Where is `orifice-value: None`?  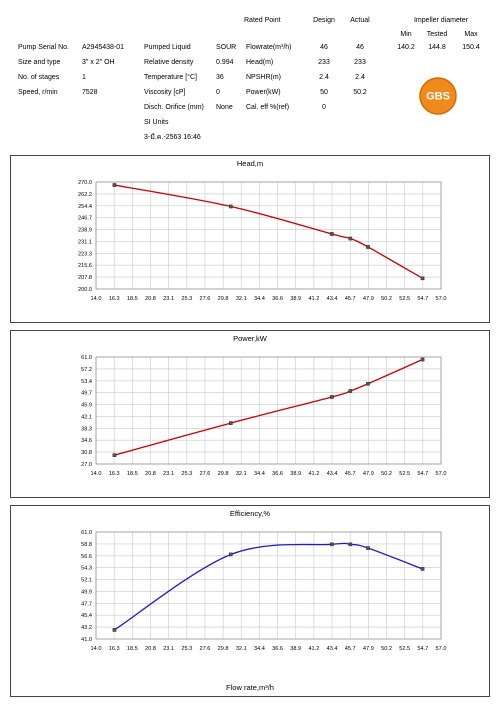 orifice-value: None is located at coordinates (224, 107).